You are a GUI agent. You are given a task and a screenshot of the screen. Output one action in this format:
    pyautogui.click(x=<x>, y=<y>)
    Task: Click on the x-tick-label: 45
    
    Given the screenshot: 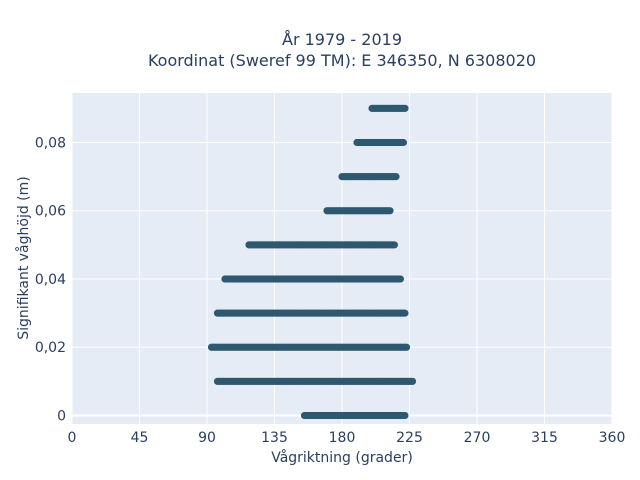 What is the action you would take?
    pyautogui.click(x=140, y=438)
    